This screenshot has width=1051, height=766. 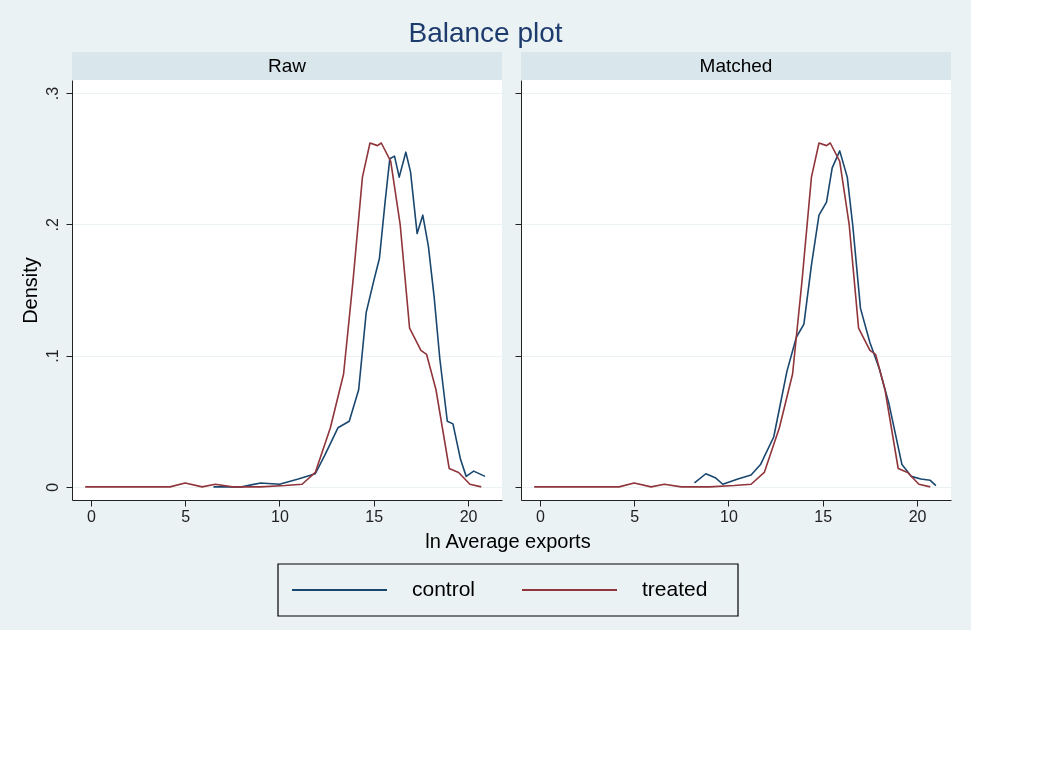 What do you see at coordinates (29, 290) in the screenshot?
I see `y-axis-title: Density` at bounding box center [29, 290].